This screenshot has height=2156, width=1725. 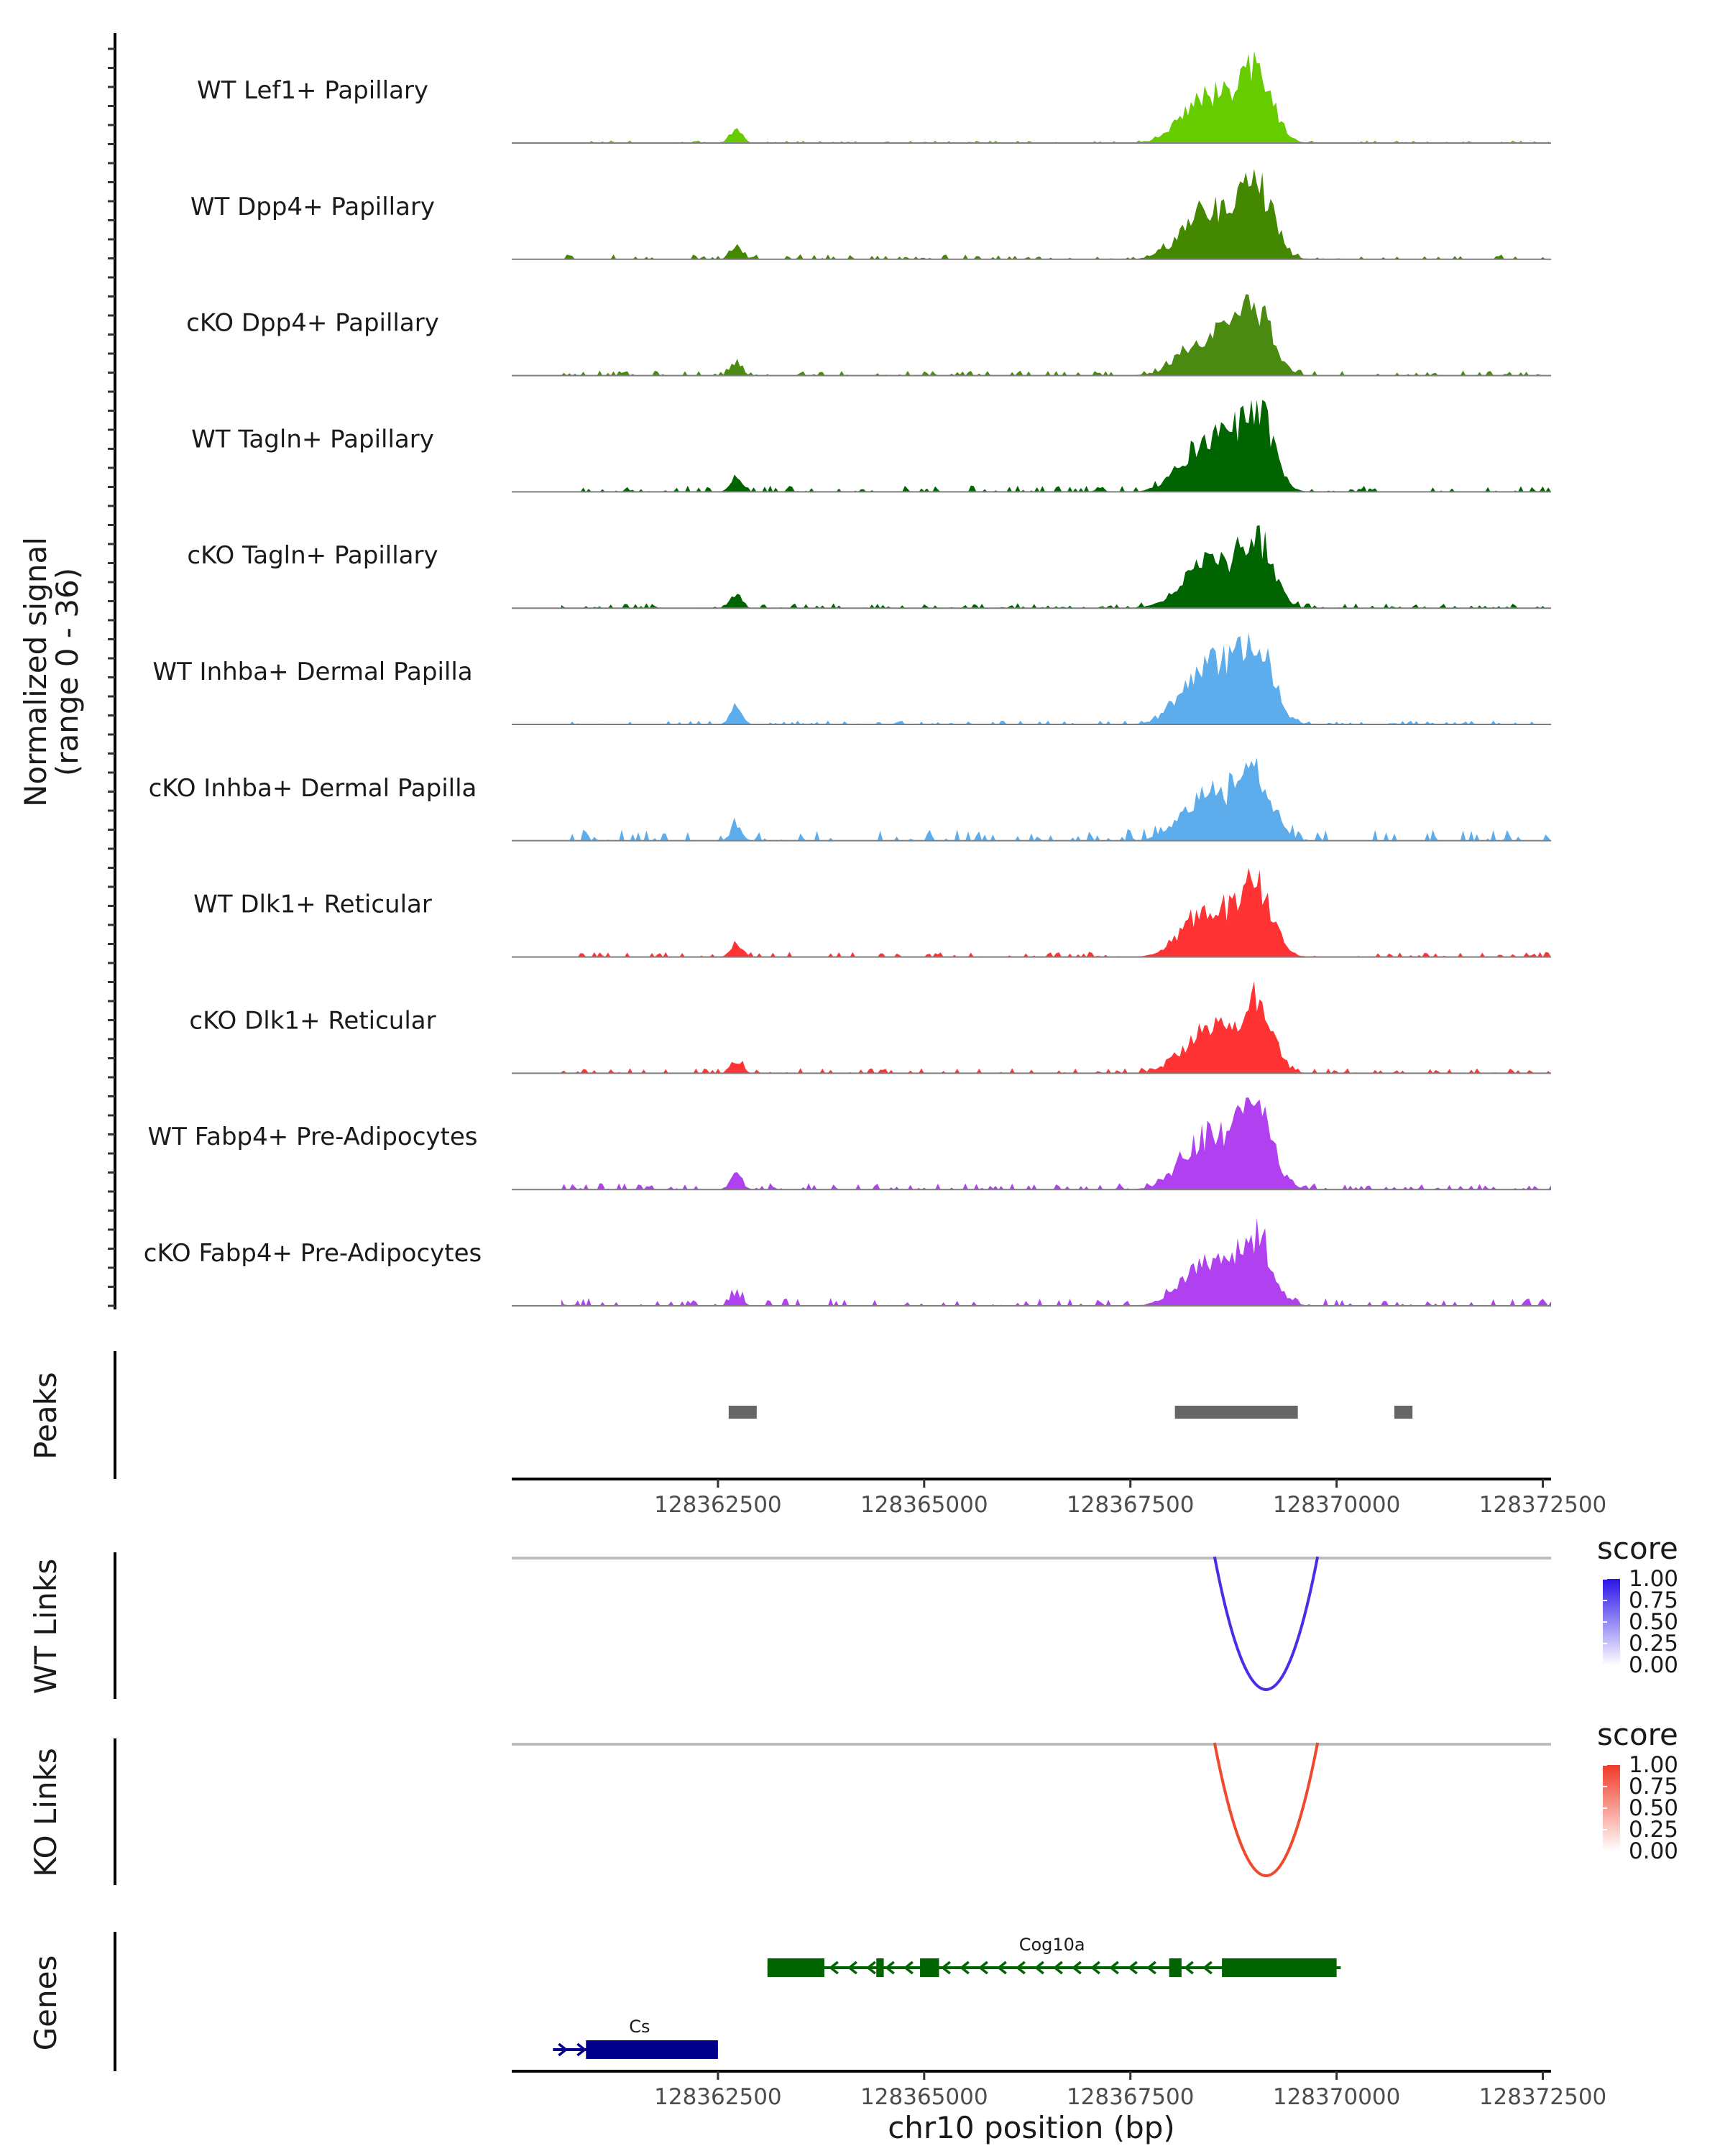 I want to click on coverage-track: WT Fabp4+ Pre-Adipocytes, so click(x=849, y=1144).